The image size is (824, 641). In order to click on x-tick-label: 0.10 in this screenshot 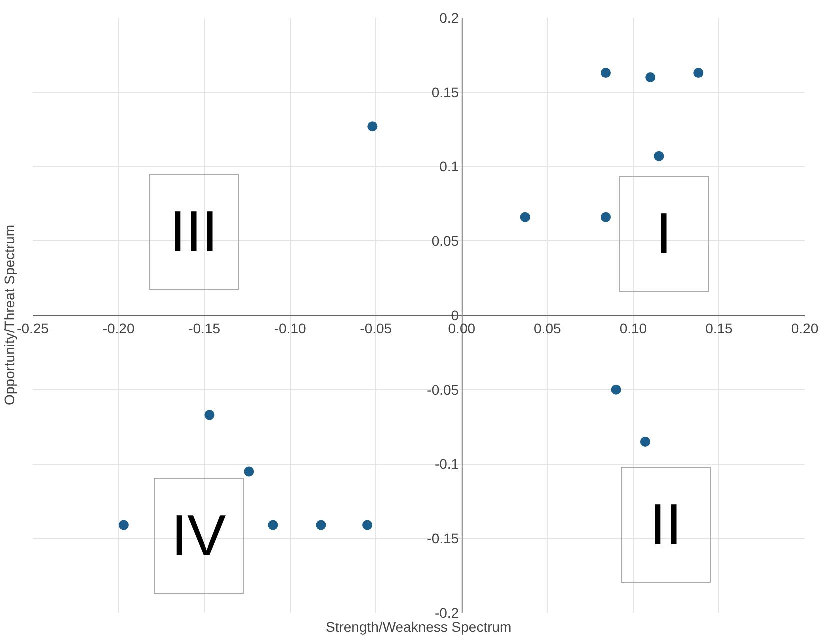, I will do `click(634, 328)`.